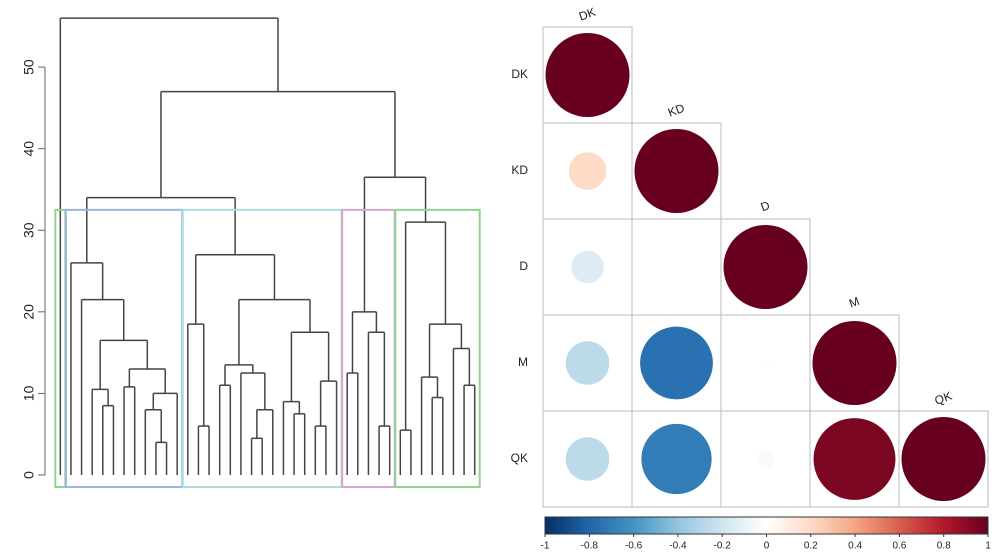 Image resolution: width=1004 pixels, height=560 pixels. Describe the element at coordinates (899, 546) in the screenshot. I see `colorbar-tick-label: 0.6` at that location.